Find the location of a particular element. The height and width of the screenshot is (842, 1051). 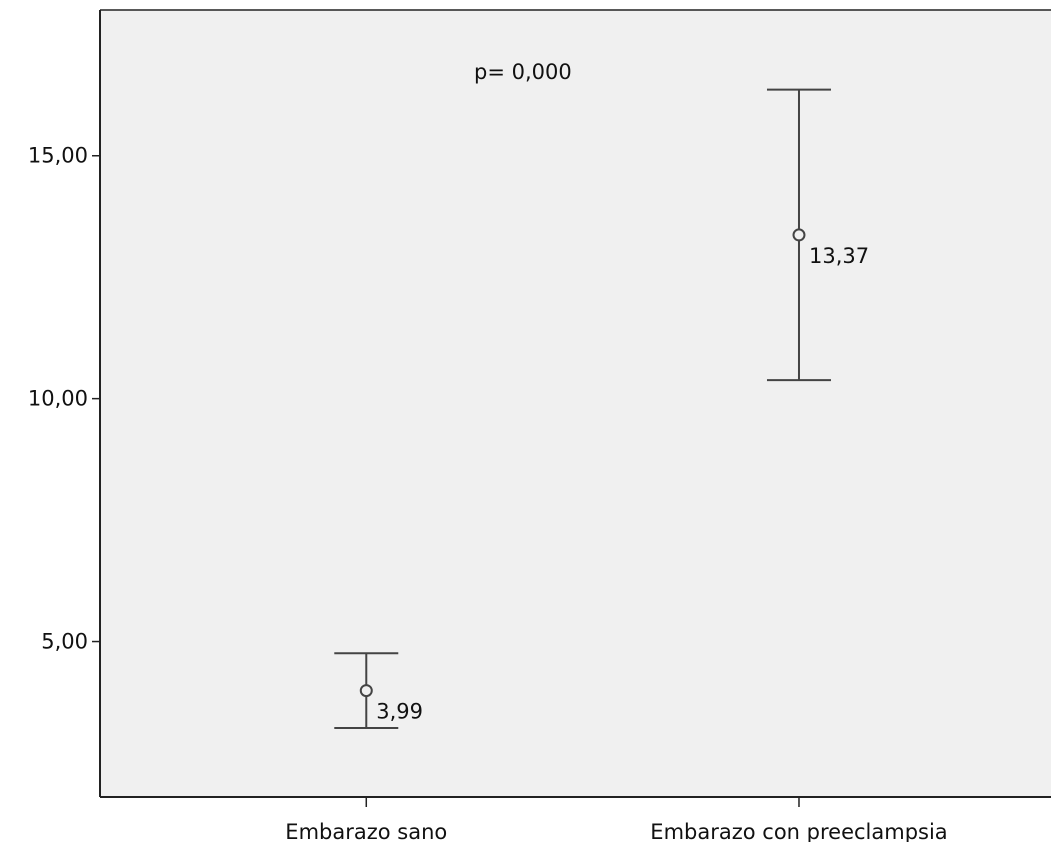

x-category-label: Embarazo con preeclampsia is located at coordinates (798, 831).